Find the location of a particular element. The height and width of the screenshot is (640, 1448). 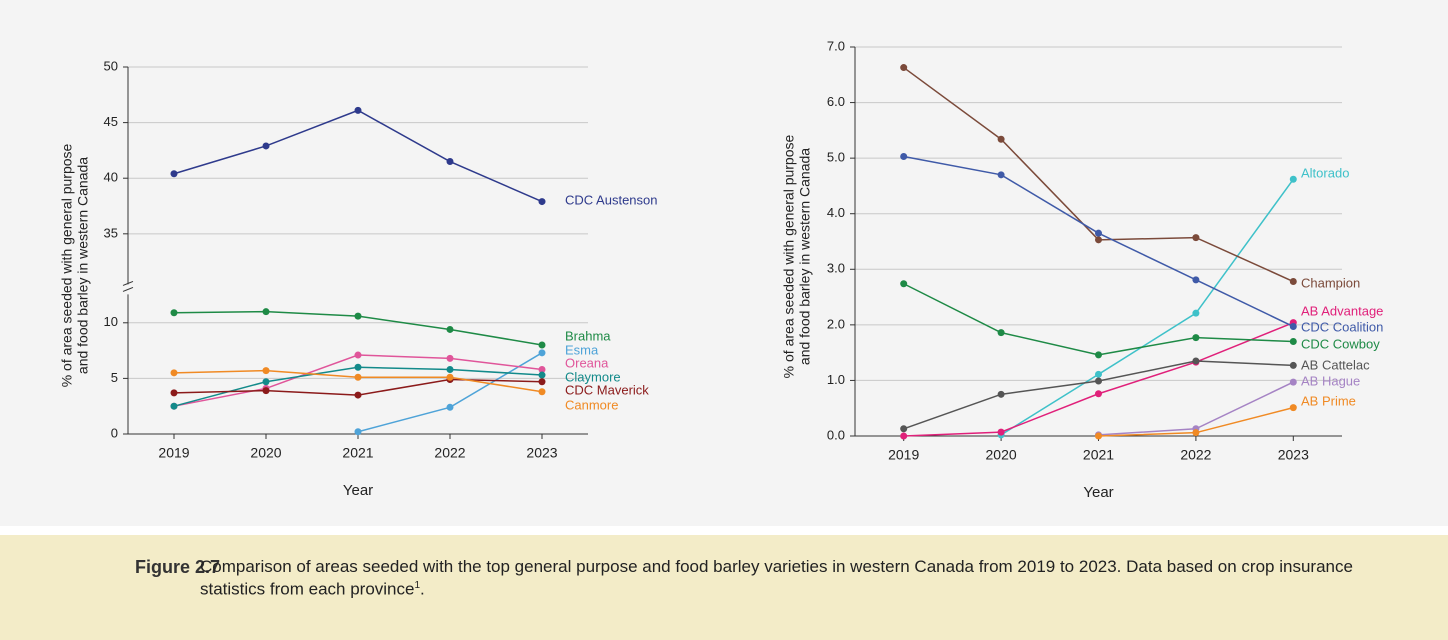

y-tick-label: 0 is located at coordinates (114, 432).